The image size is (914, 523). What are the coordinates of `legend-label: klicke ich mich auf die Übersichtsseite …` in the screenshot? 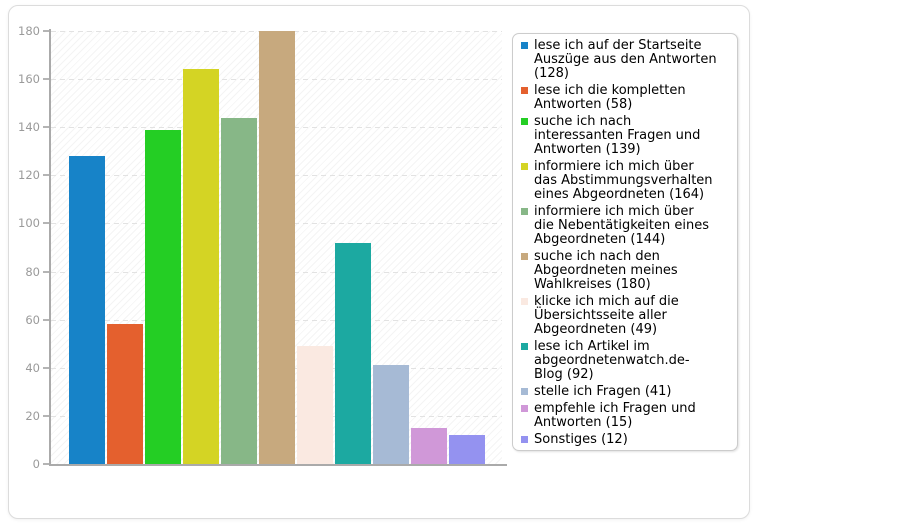 It's located at (606, 315).